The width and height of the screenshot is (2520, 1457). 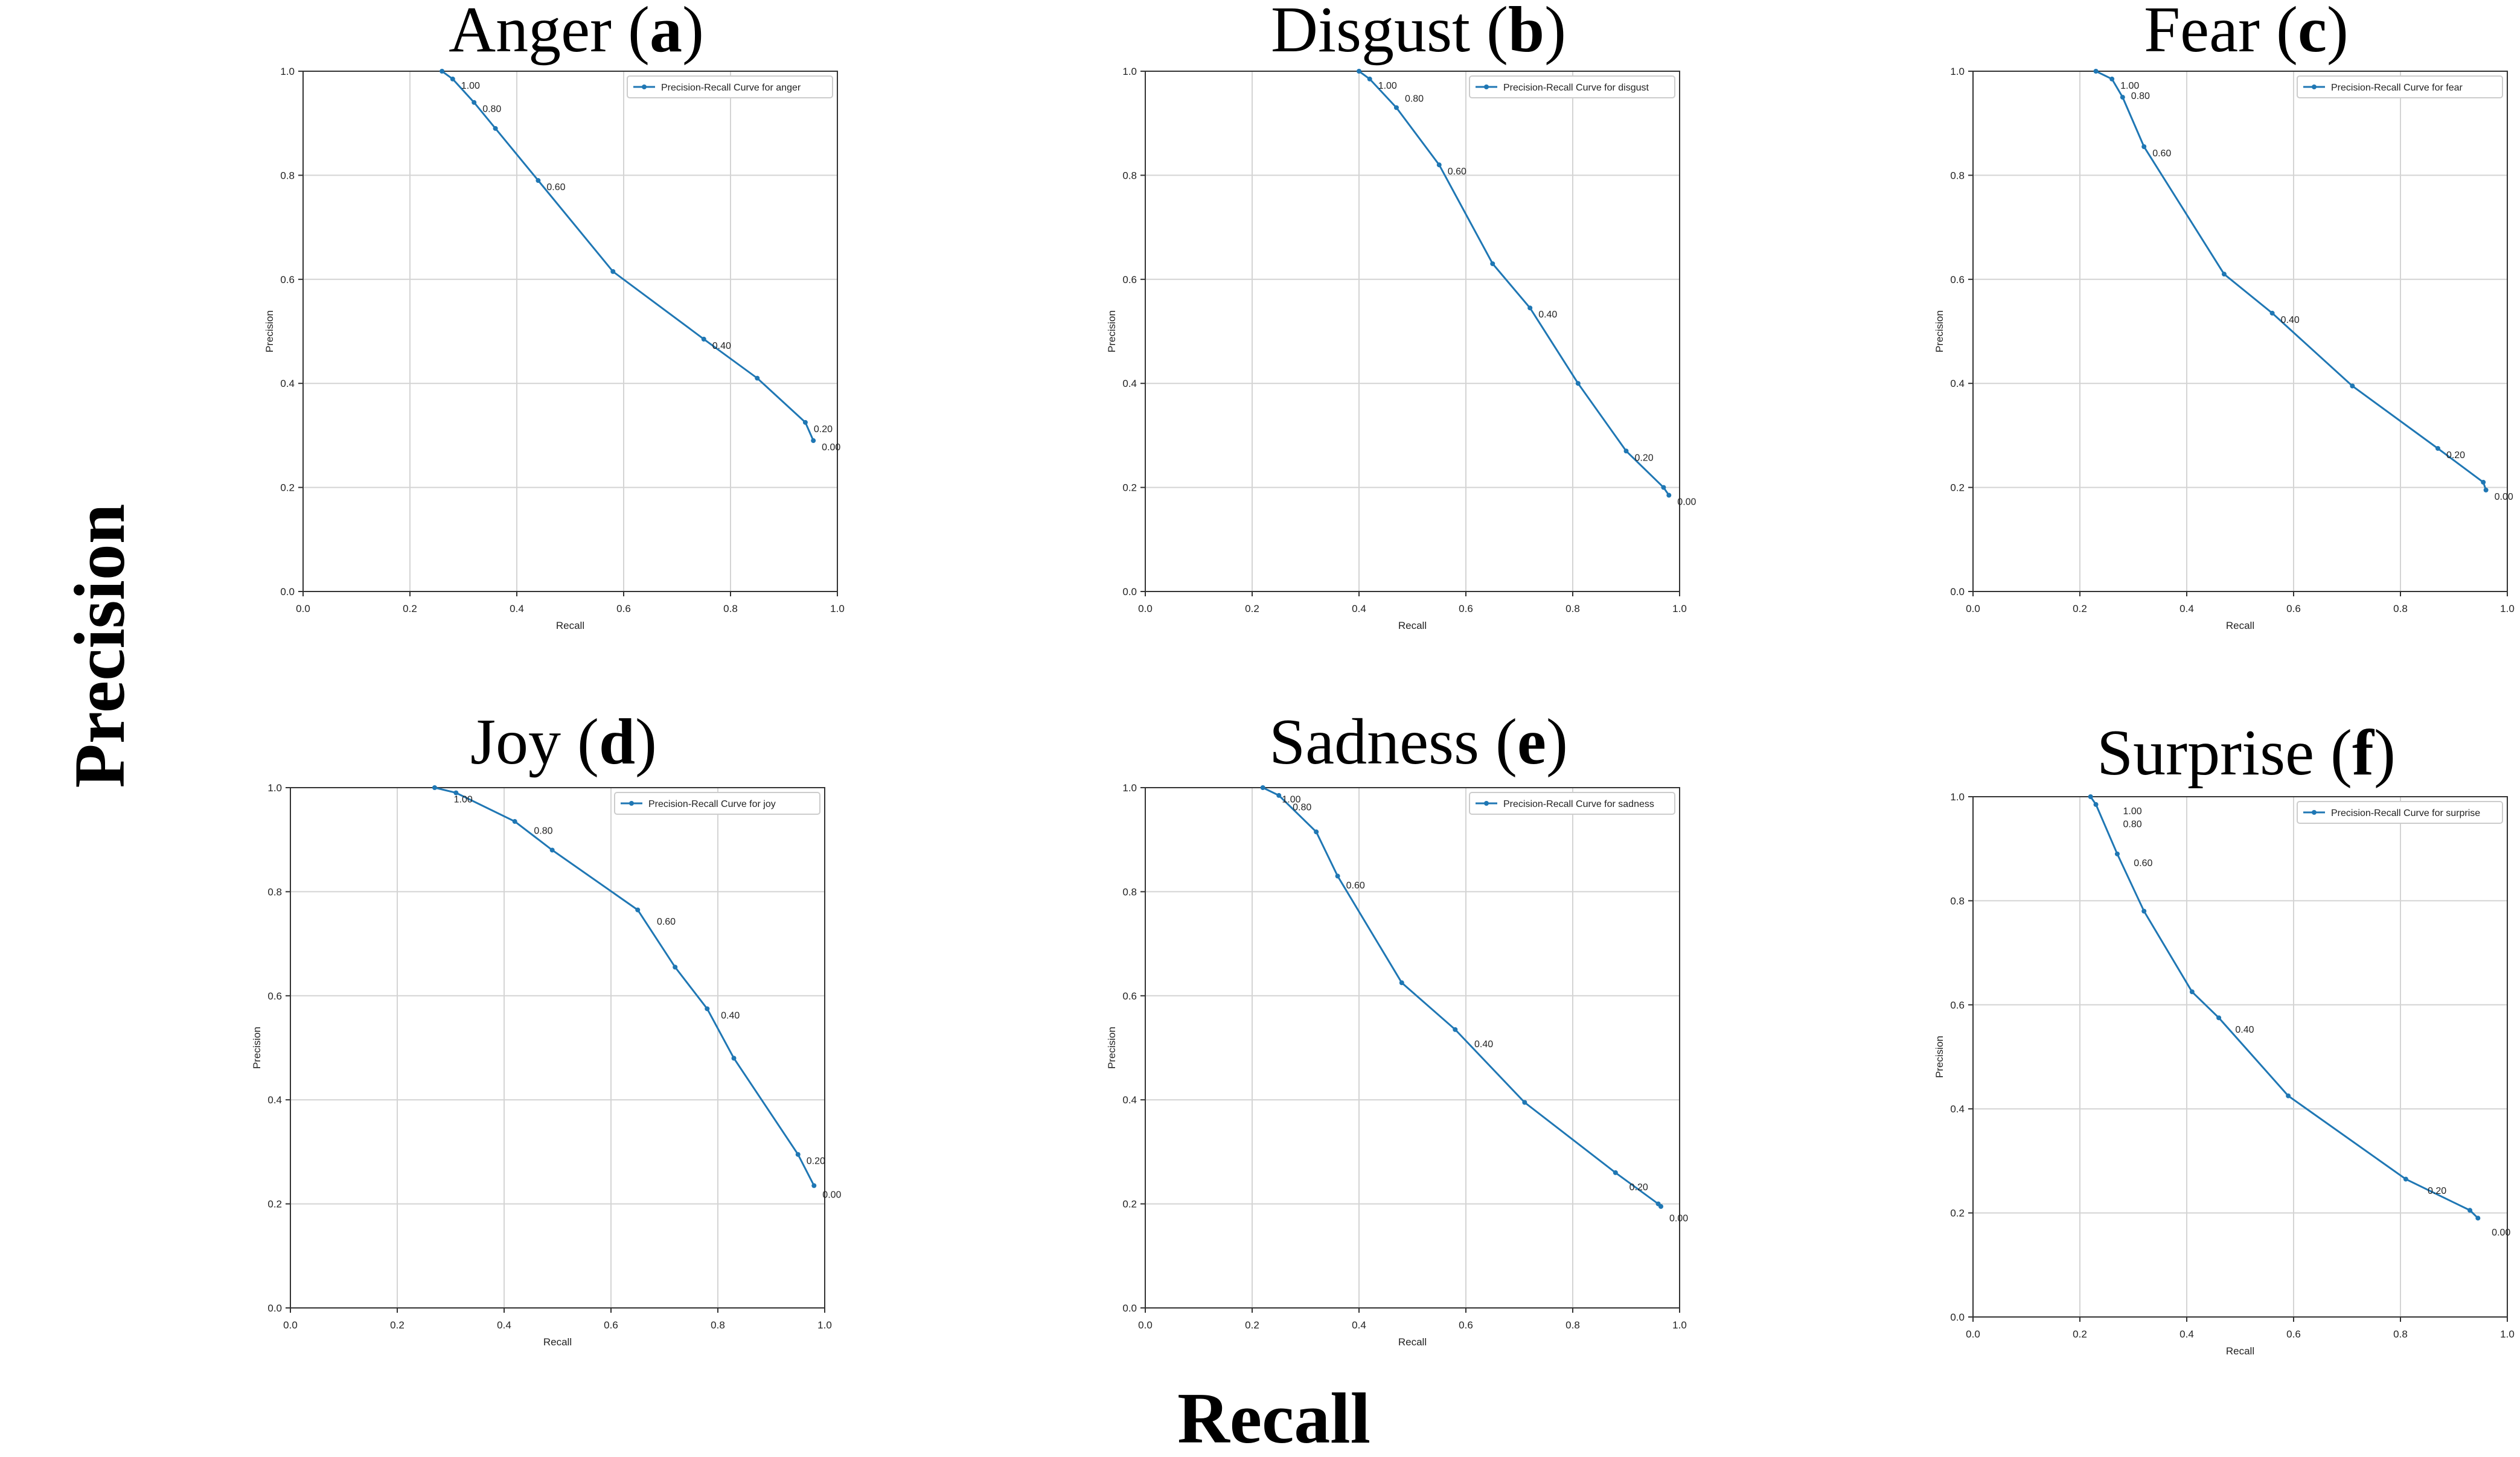 What do you see at coordinates (2364, 753) in the screenshot?
I see `panel-title-letter: f` at bounding box center [2364, 753].